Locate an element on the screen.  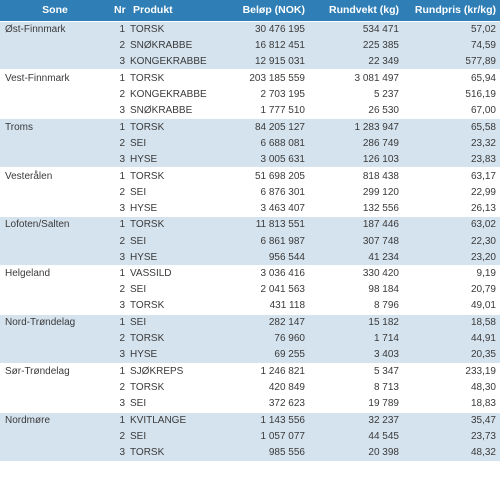
cell-rundvekt: 299 120 is located at coordinates (380, 192).